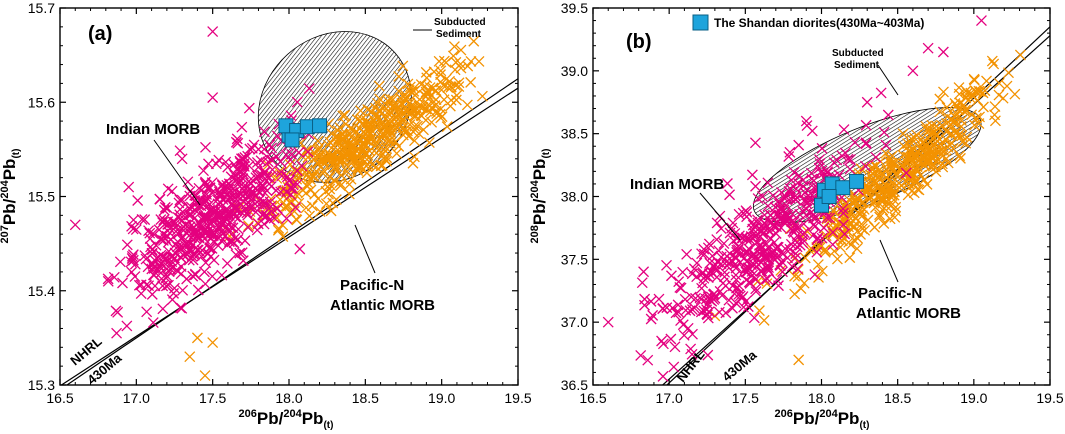 Image resolution: width=1065 pixels, height=434 pixels. I want to click on annotation-430ma-b: 430Ma, so click(739, 366).